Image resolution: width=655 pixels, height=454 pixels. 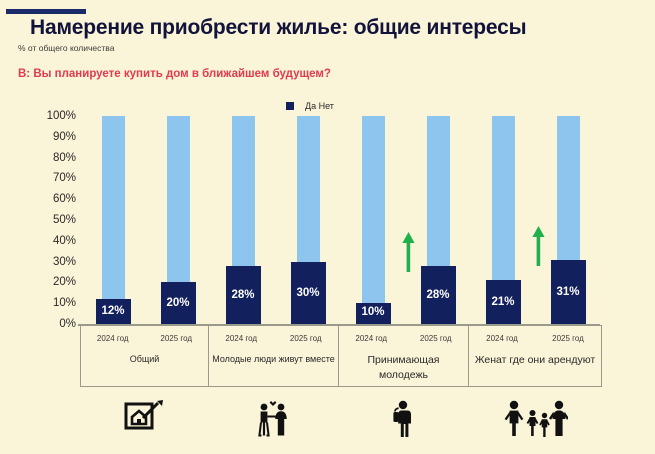 I want to click on group-bracket: 2024 год 2025 год Женат где они арендуют, so click(x=535, y=356).